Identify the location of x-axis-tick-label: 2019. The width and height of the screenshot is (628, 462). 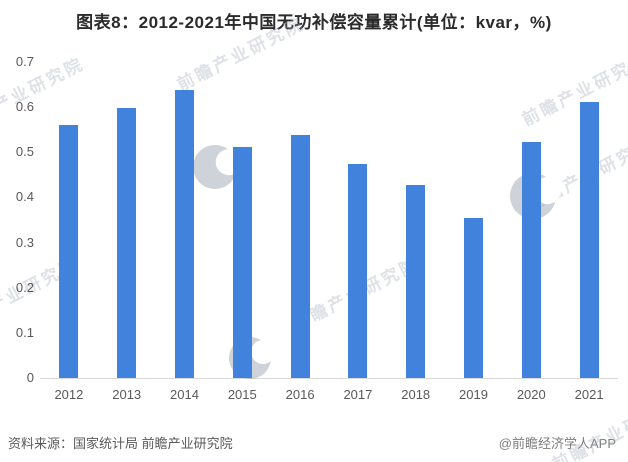
(473, 394).